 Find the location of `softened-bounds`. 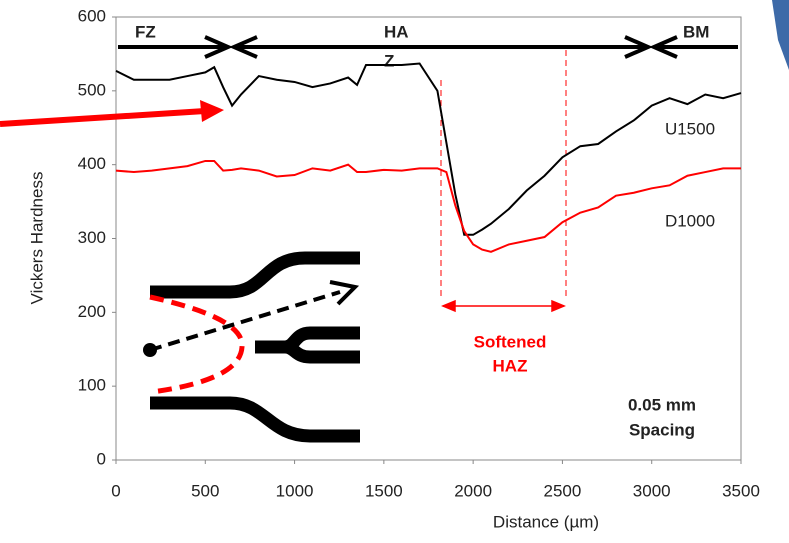

softened-bounds is located at coordinates (503, 175).